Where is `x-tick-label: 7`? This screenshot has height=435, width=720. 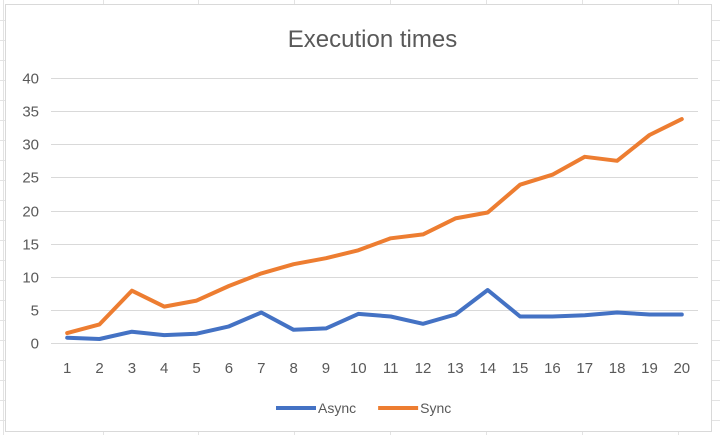 x-tick-label: 7 is located at coordinates (261, 368).